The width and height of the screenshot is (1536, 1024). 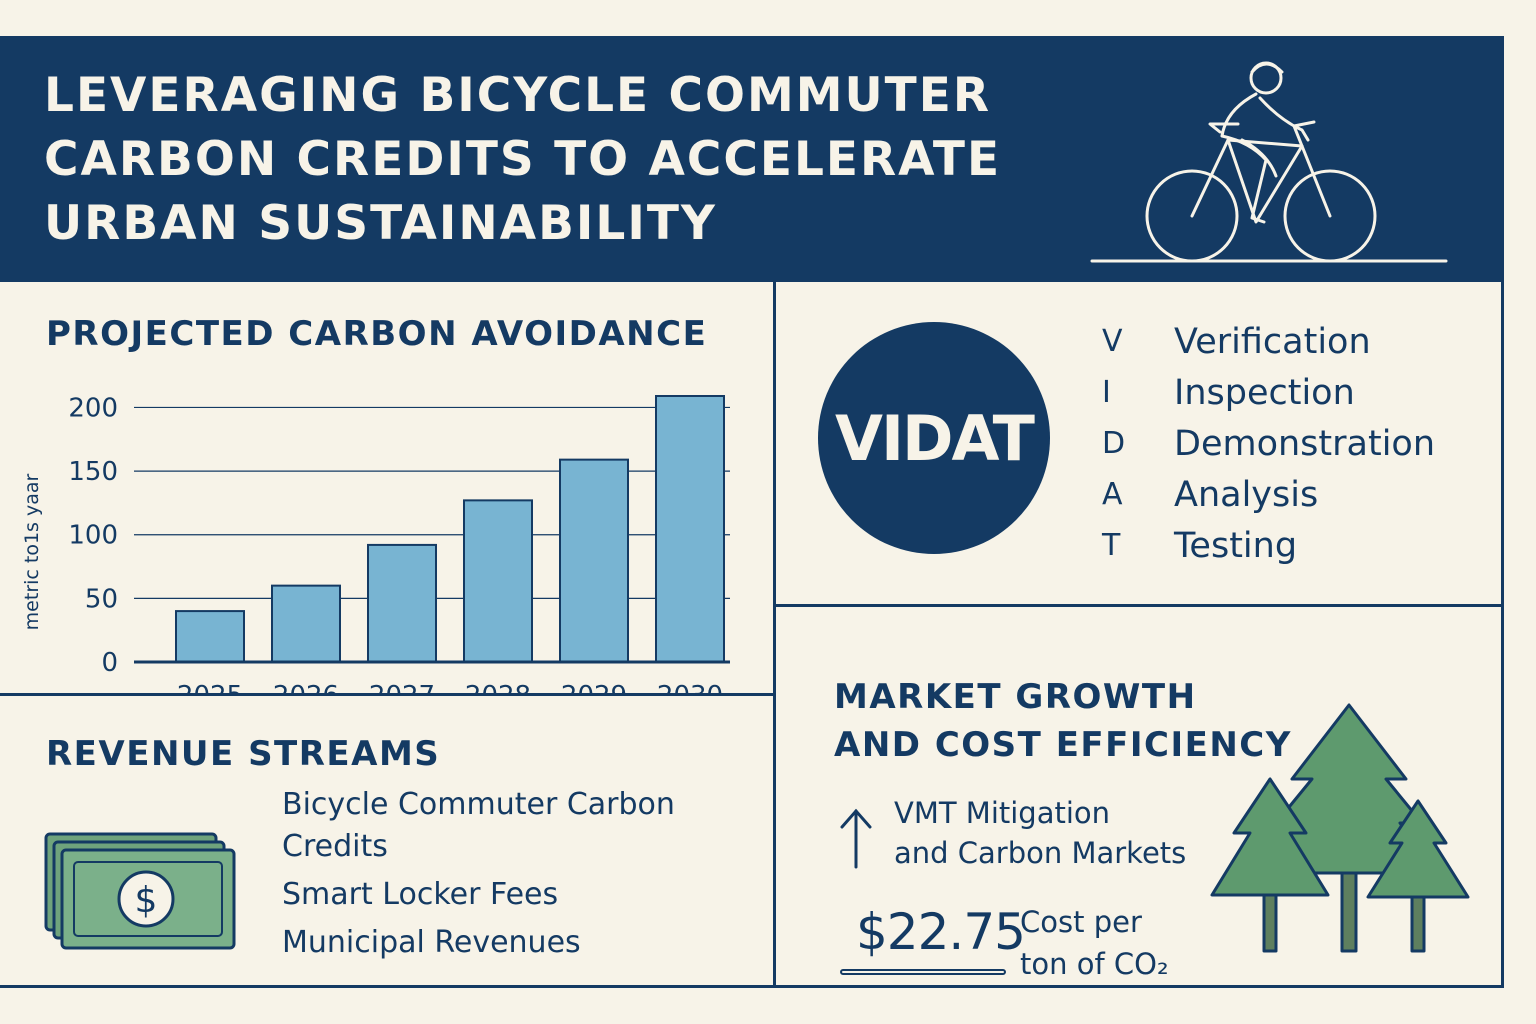 What do you see at coordinates (594, 687) in the screenshot?
I see `x-tick-label: 2029` at bounding box center [594, 687].